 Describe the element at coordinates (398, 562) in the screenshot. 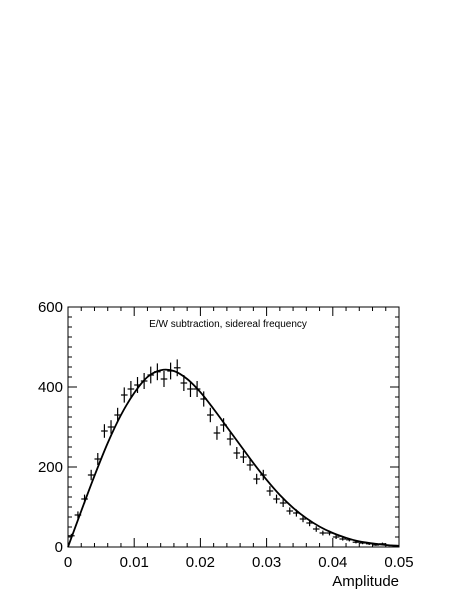

I see `x-tick-label: 0.05` at that location.